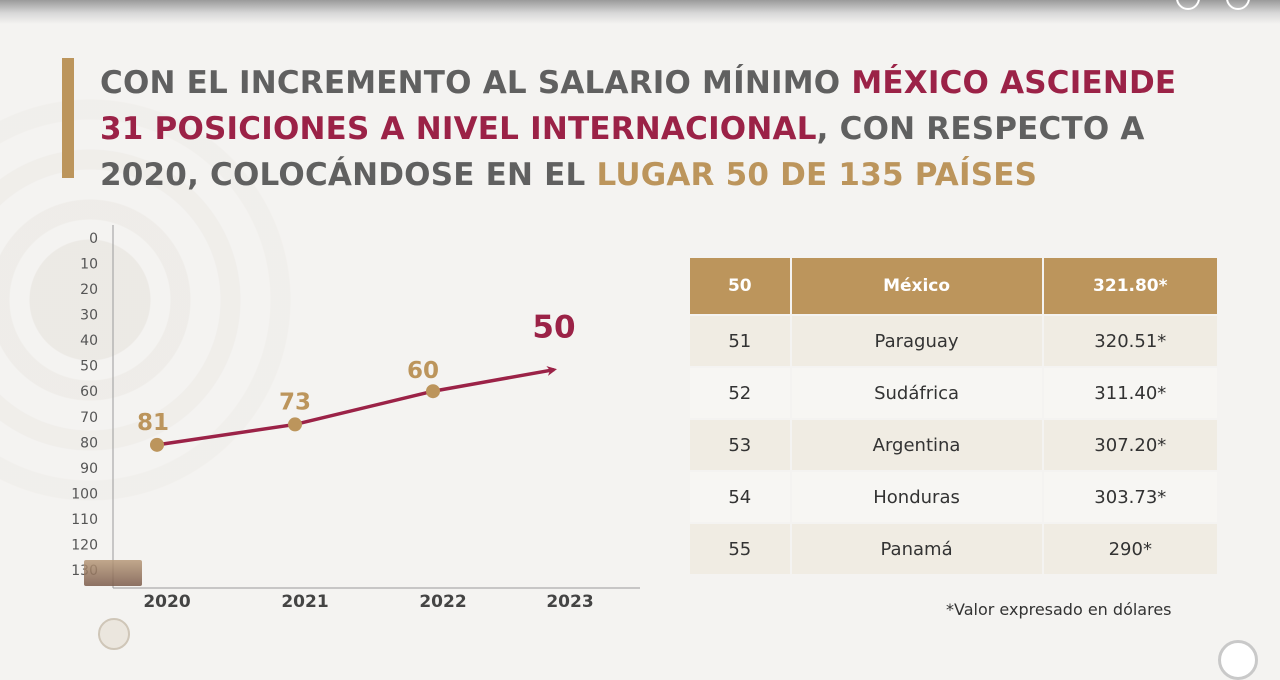 This screenshot has width=1280, height=680. I want to click on cell-value: 320.51*, so click(1130, 340).